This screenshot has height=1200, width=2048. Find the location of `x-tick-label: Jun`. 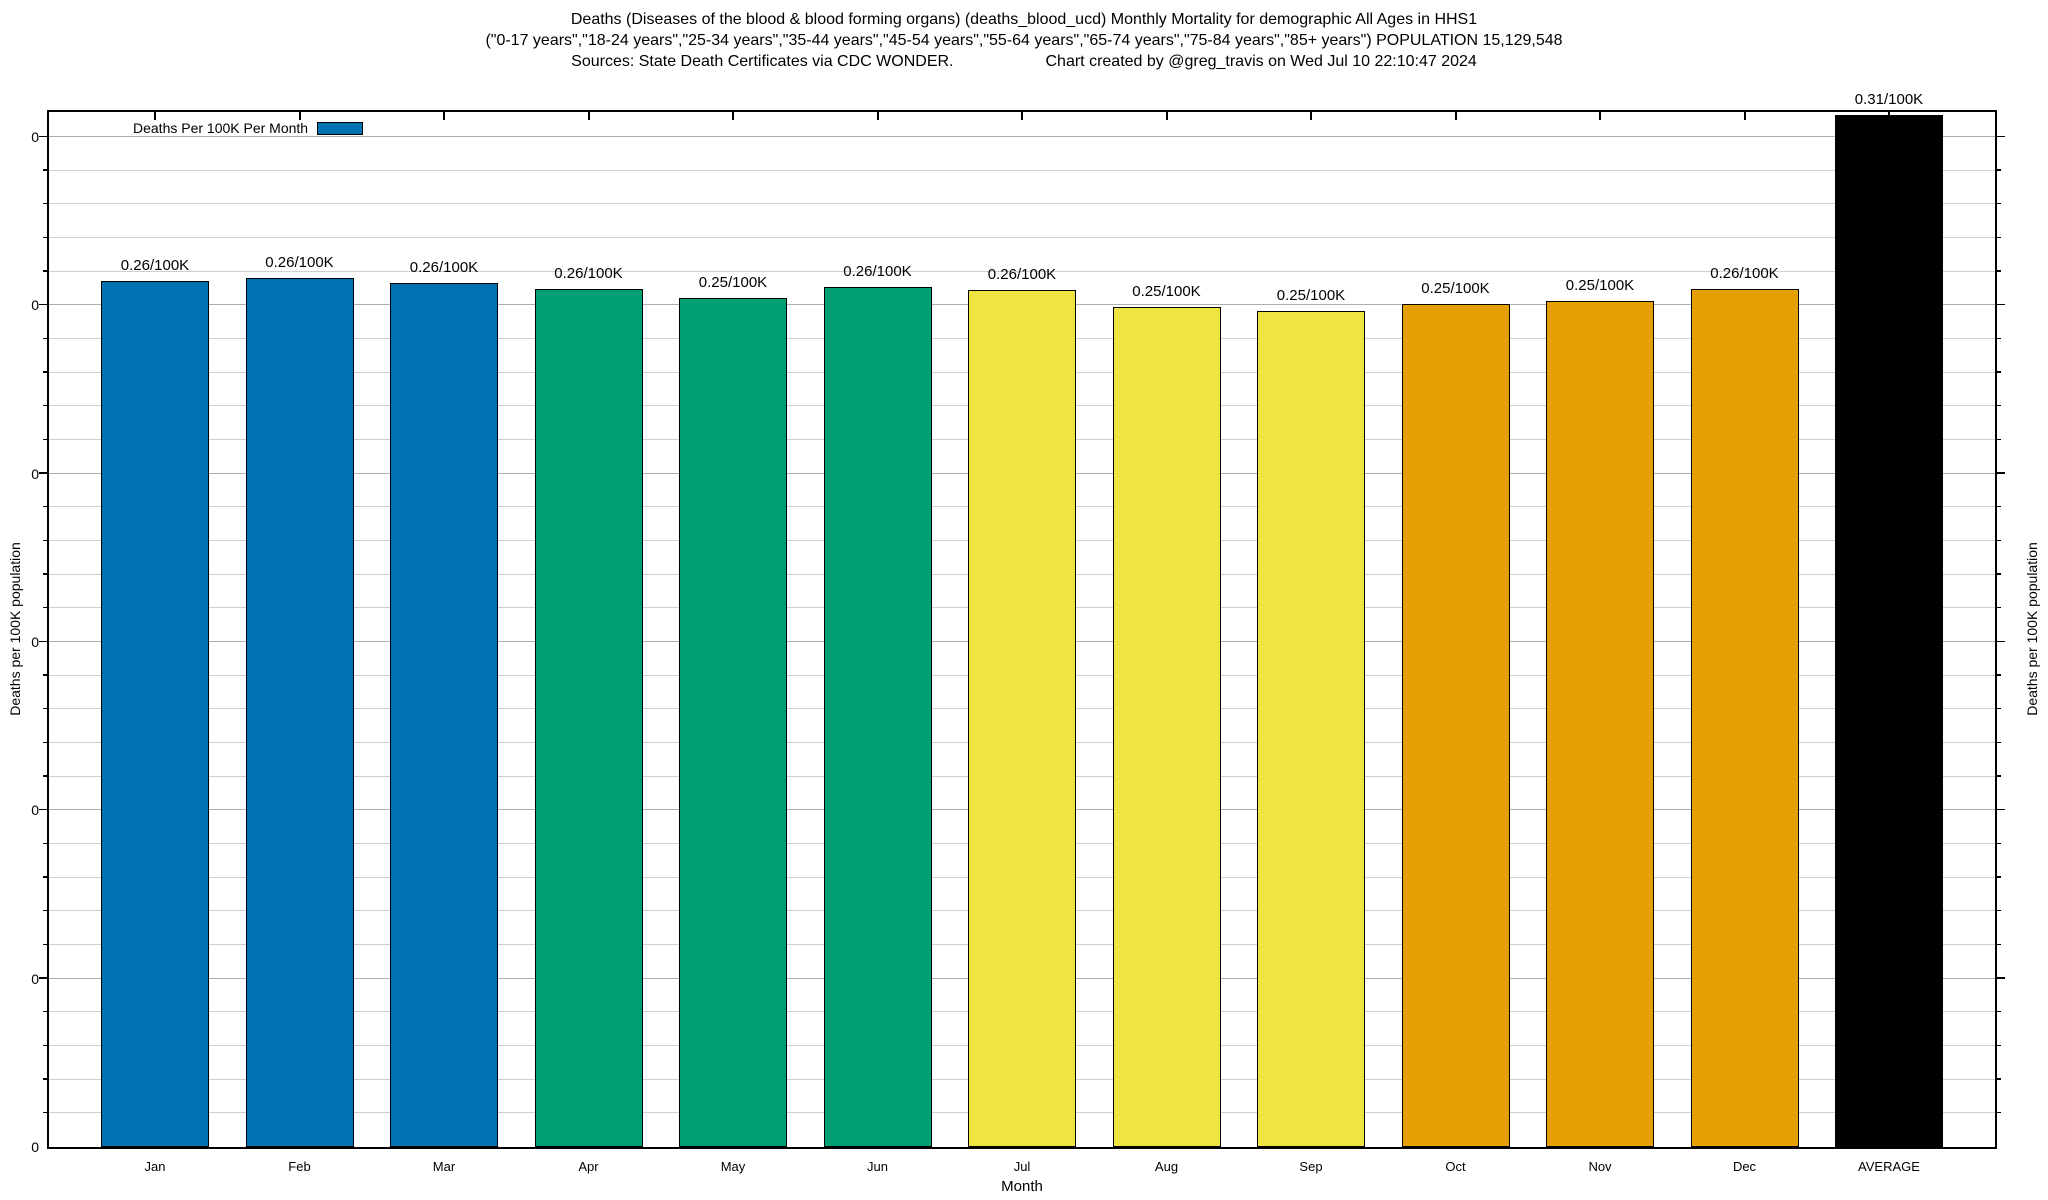

x-tick-label: Jun is located at coordinates (877, 1166).